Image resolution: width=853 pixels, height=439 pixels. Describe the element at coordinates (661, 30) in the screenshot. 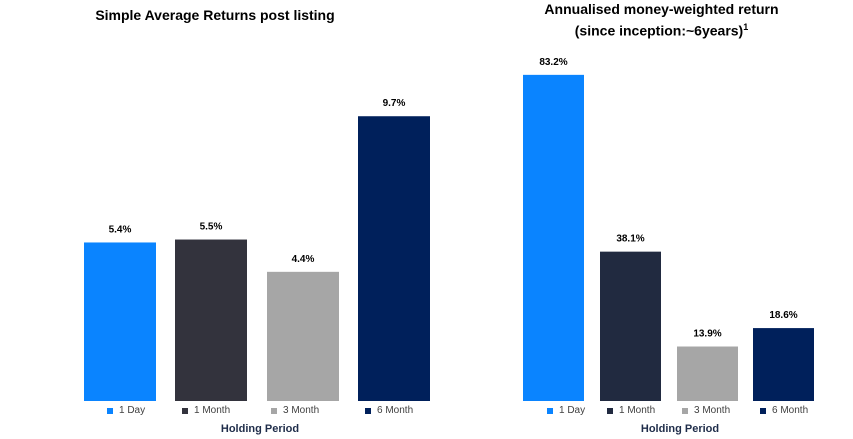

I see `chart-subtitle: (since inception:~6years)1` at that location.